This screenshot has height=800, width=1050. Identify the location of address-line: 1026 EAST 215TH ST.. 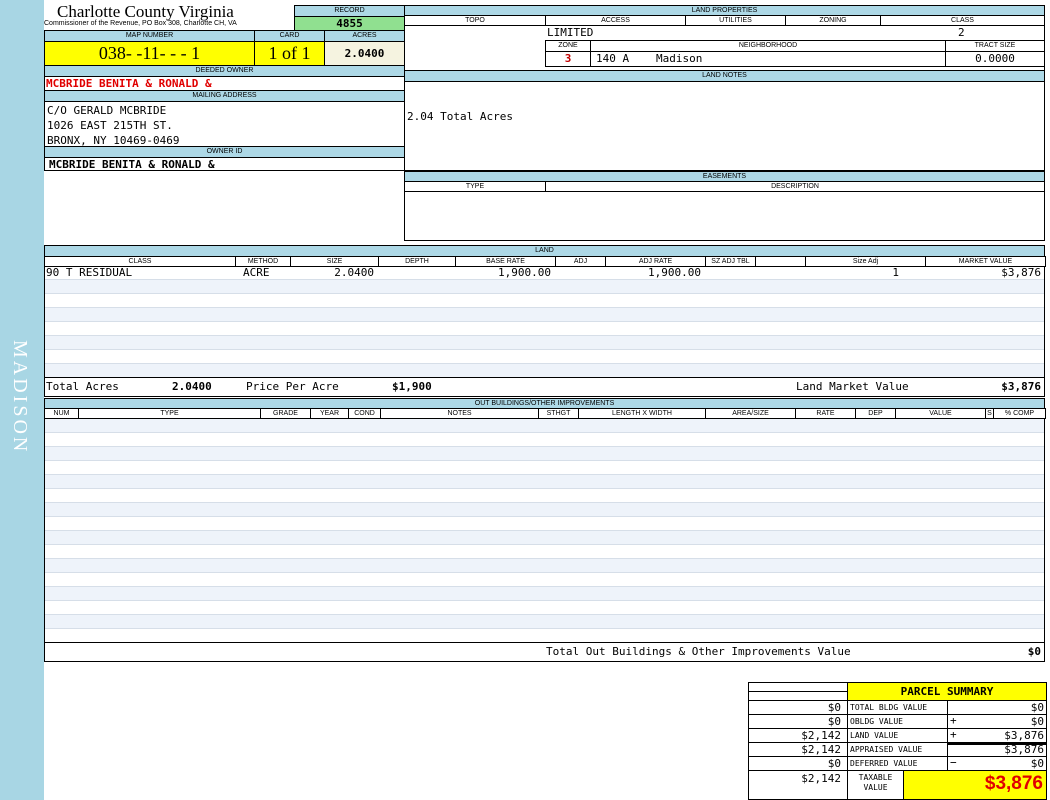
(110, 125).